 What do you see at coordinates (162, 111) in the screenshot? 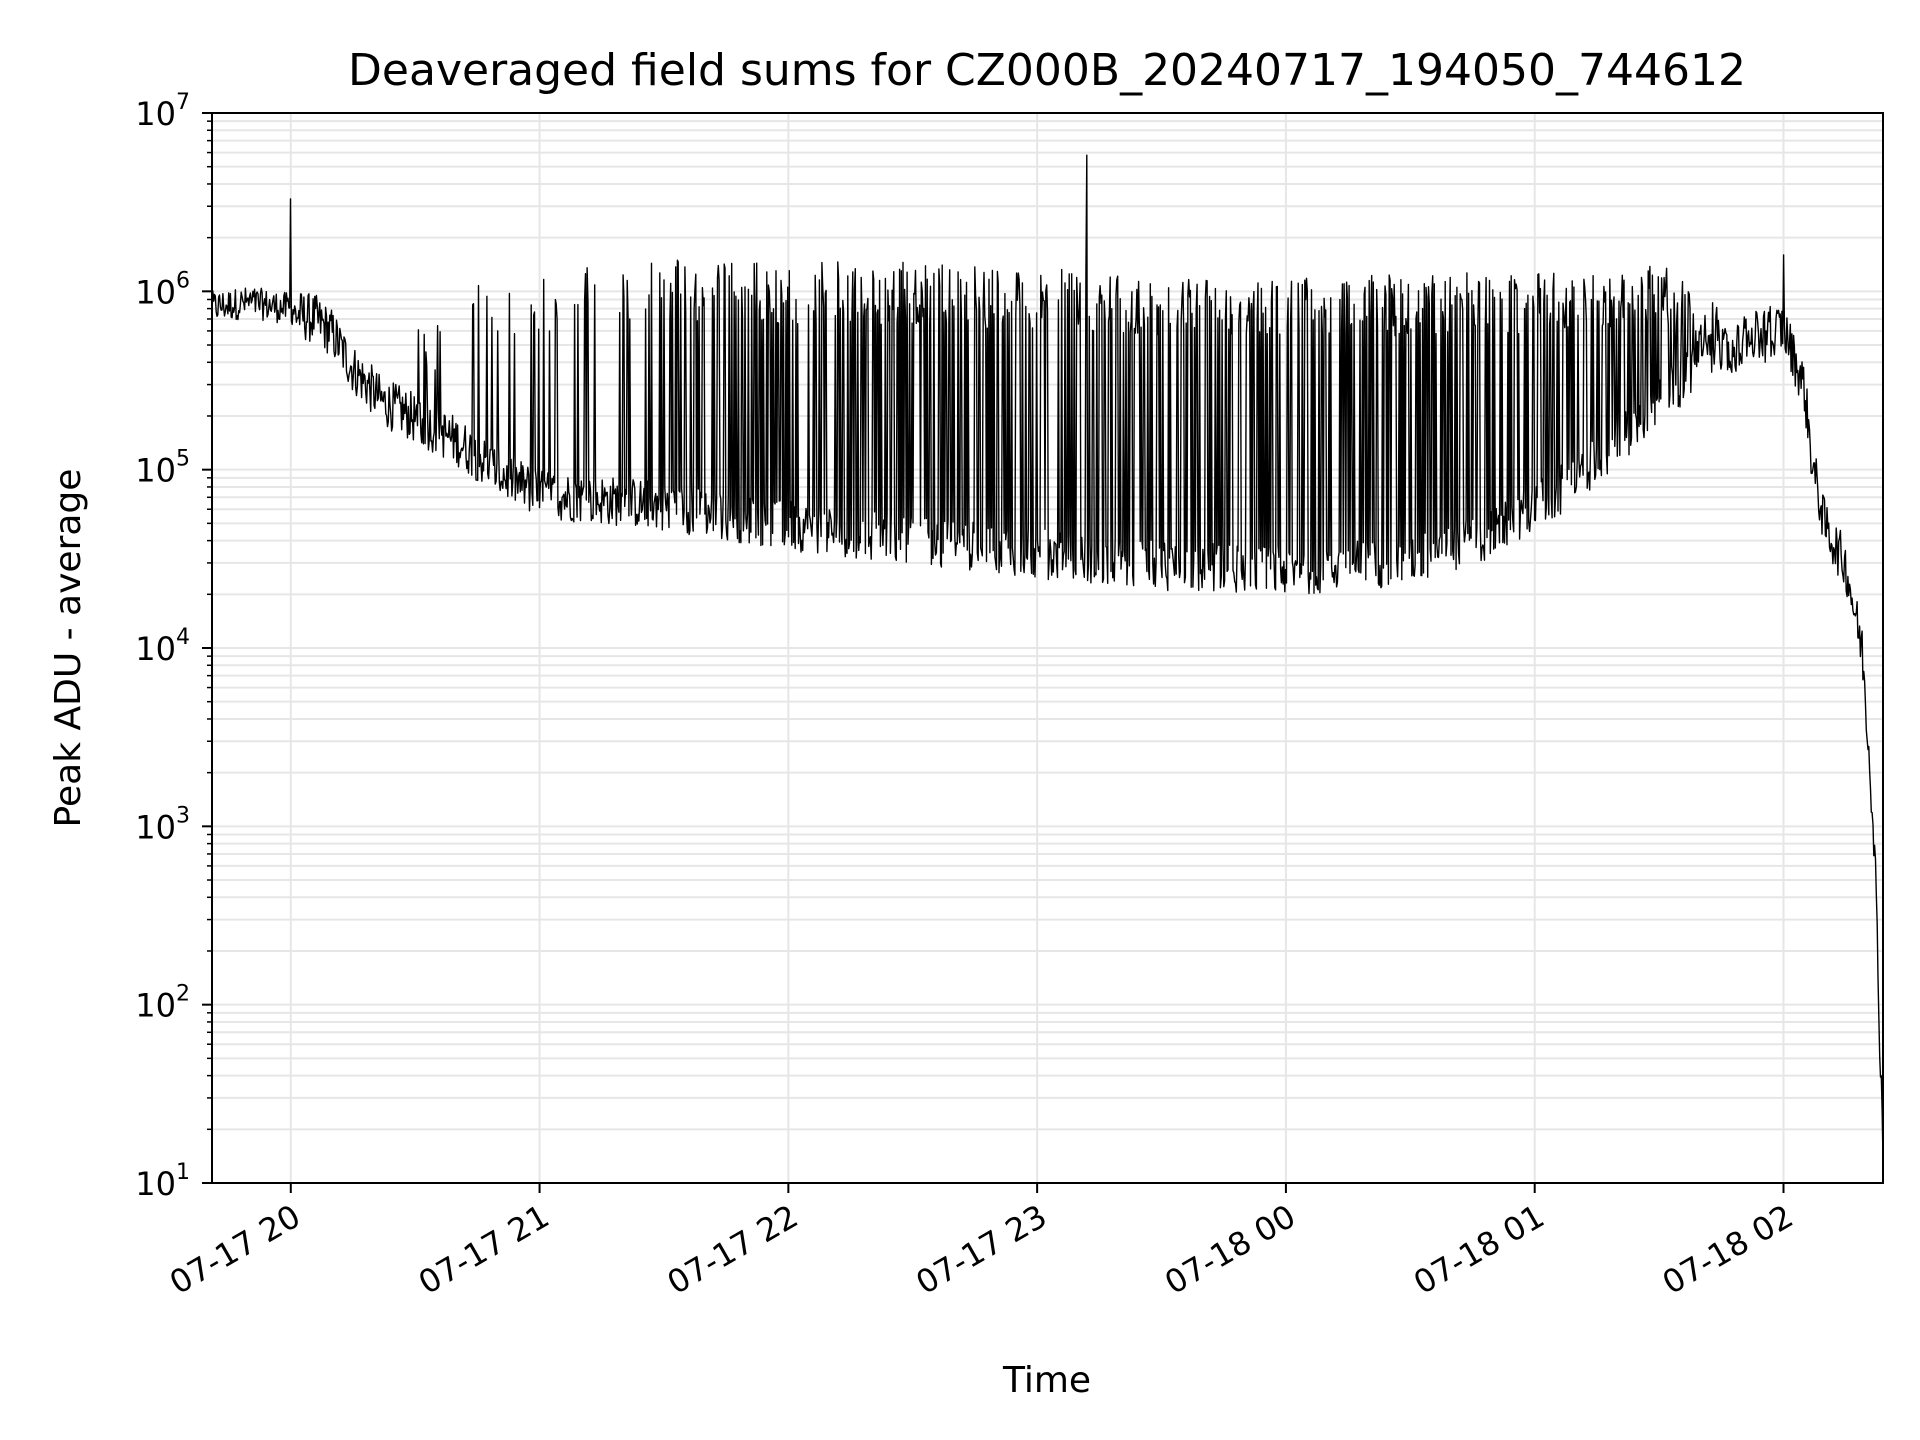
I see `y-tick-label: 10⁷` at bounding box center [162, 111].